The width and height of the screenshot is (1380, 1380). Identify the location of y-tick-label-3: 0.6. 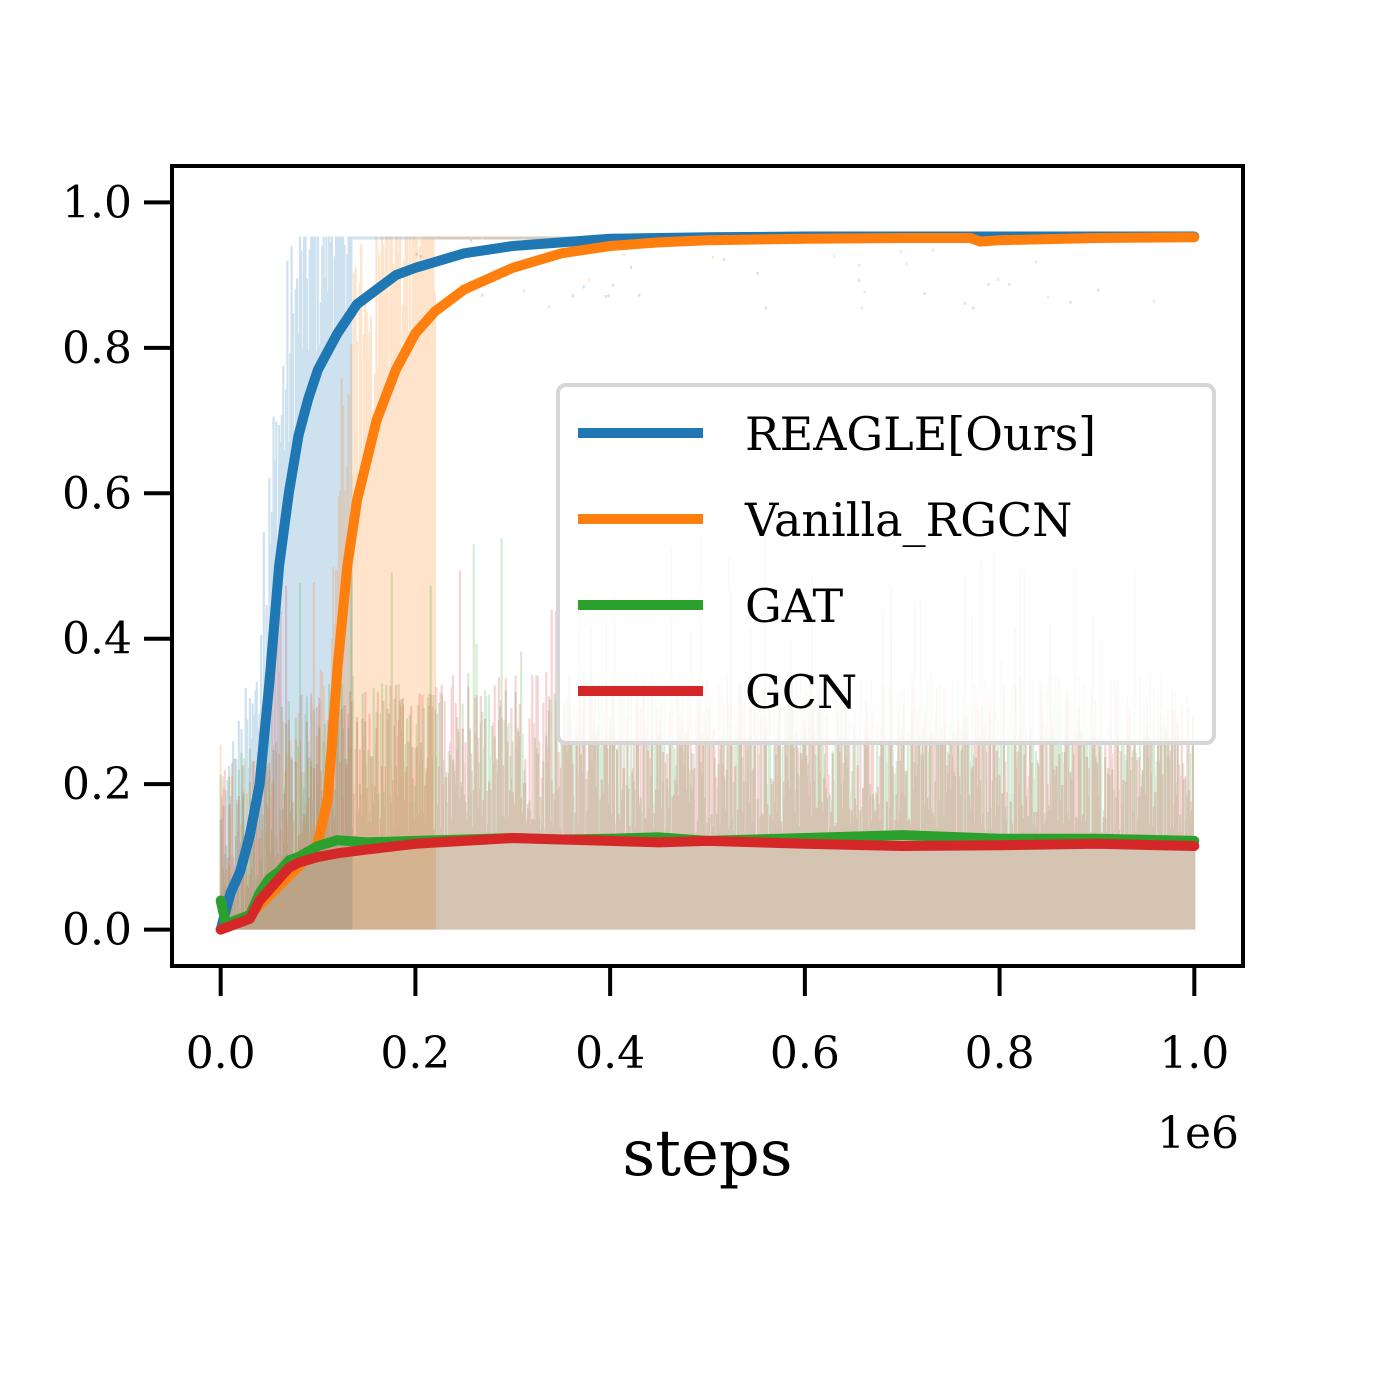
(97, 493).